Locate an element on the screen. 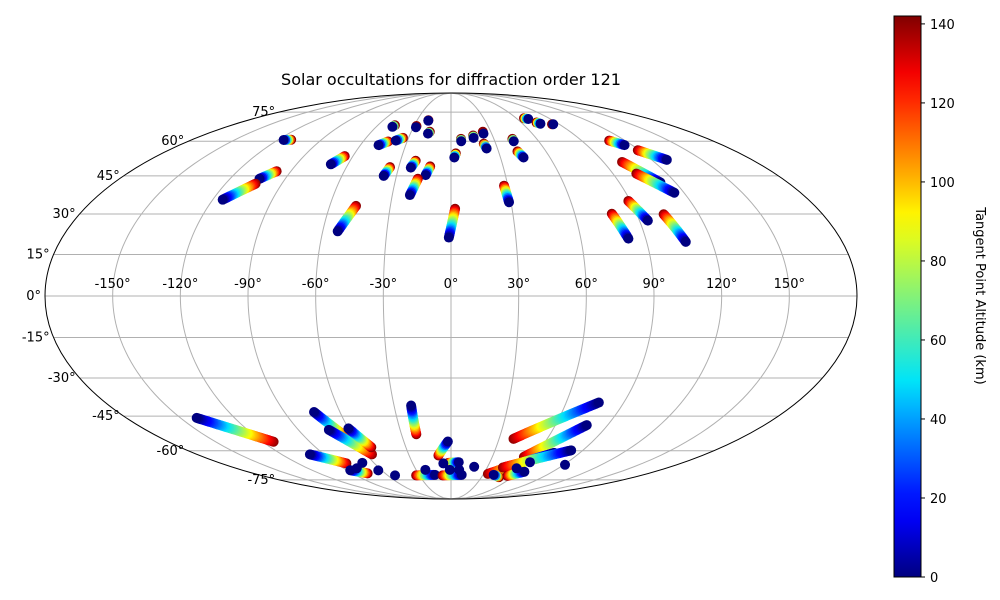 The width and height of the screenshot is (1000, 600). longitude-tick-label: 0° is located at coordinates (451, 284).